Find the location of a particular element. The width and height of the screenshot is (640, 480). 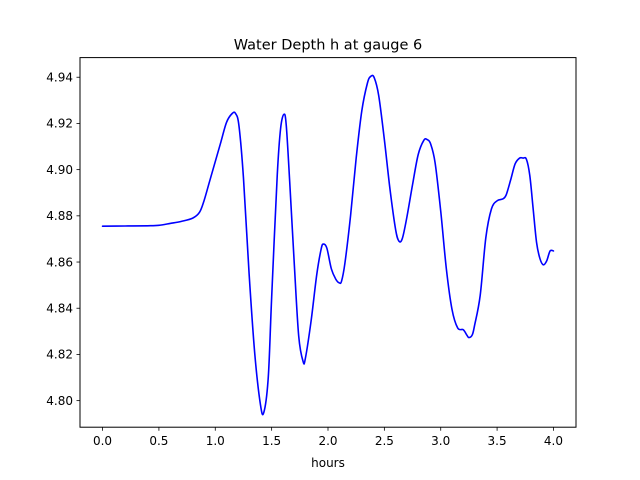

x-tick-label: 3.5 is located at coordinates (497, 441).